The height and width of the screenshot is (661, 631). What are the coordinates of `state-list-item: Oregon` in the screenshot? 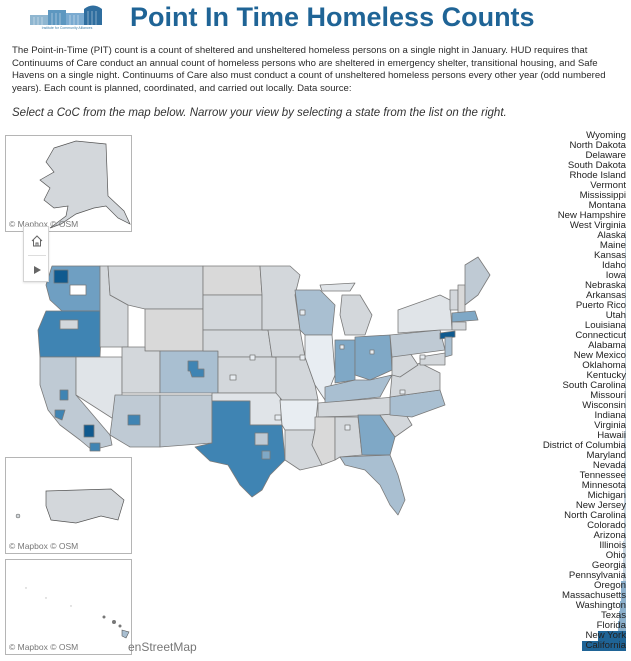 It's located at (578, 586).